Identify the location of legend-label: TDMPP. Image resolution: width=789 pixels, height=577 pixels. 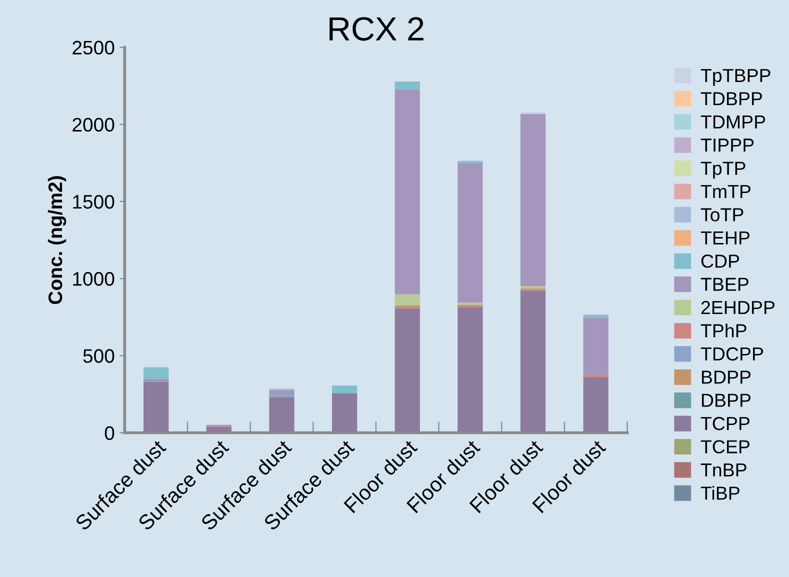
(733, 121).